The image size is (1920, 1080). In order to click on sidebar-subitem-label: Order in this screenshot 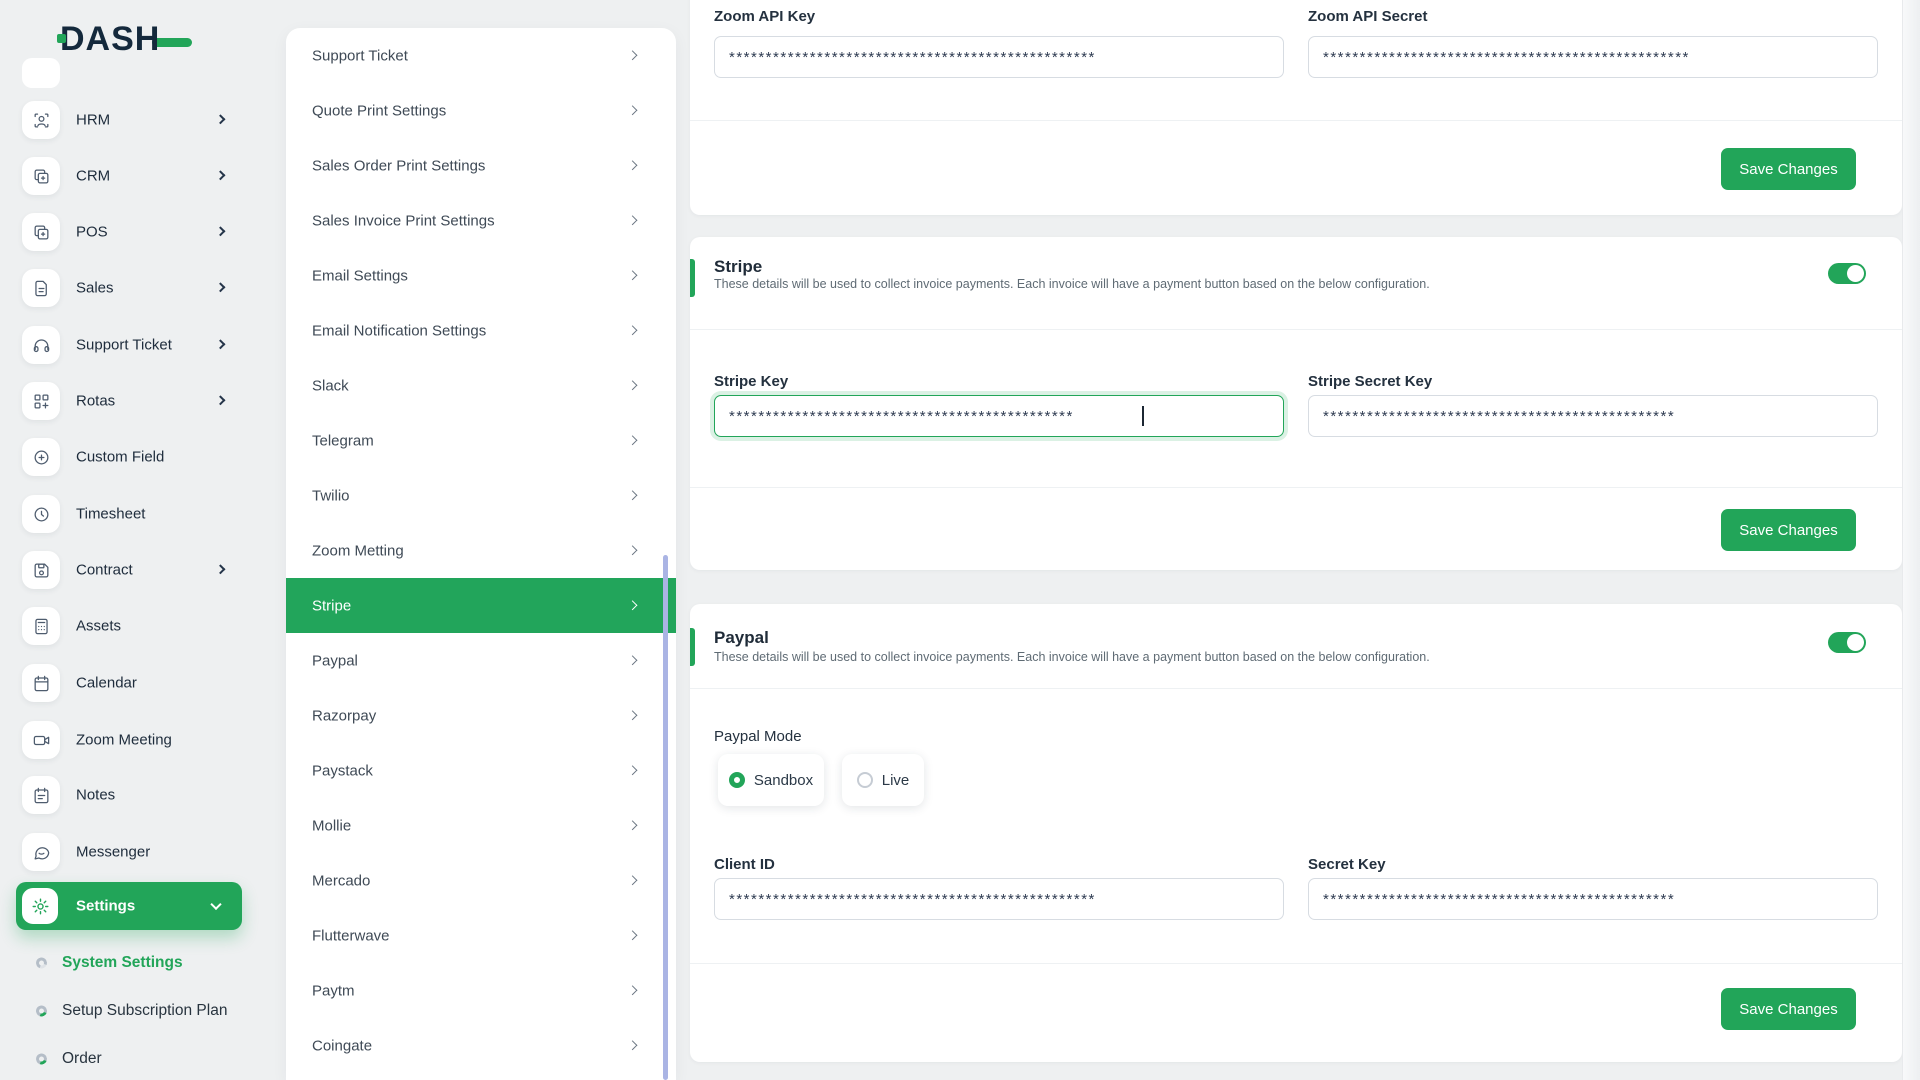, I will do `click(82, 1058)`.